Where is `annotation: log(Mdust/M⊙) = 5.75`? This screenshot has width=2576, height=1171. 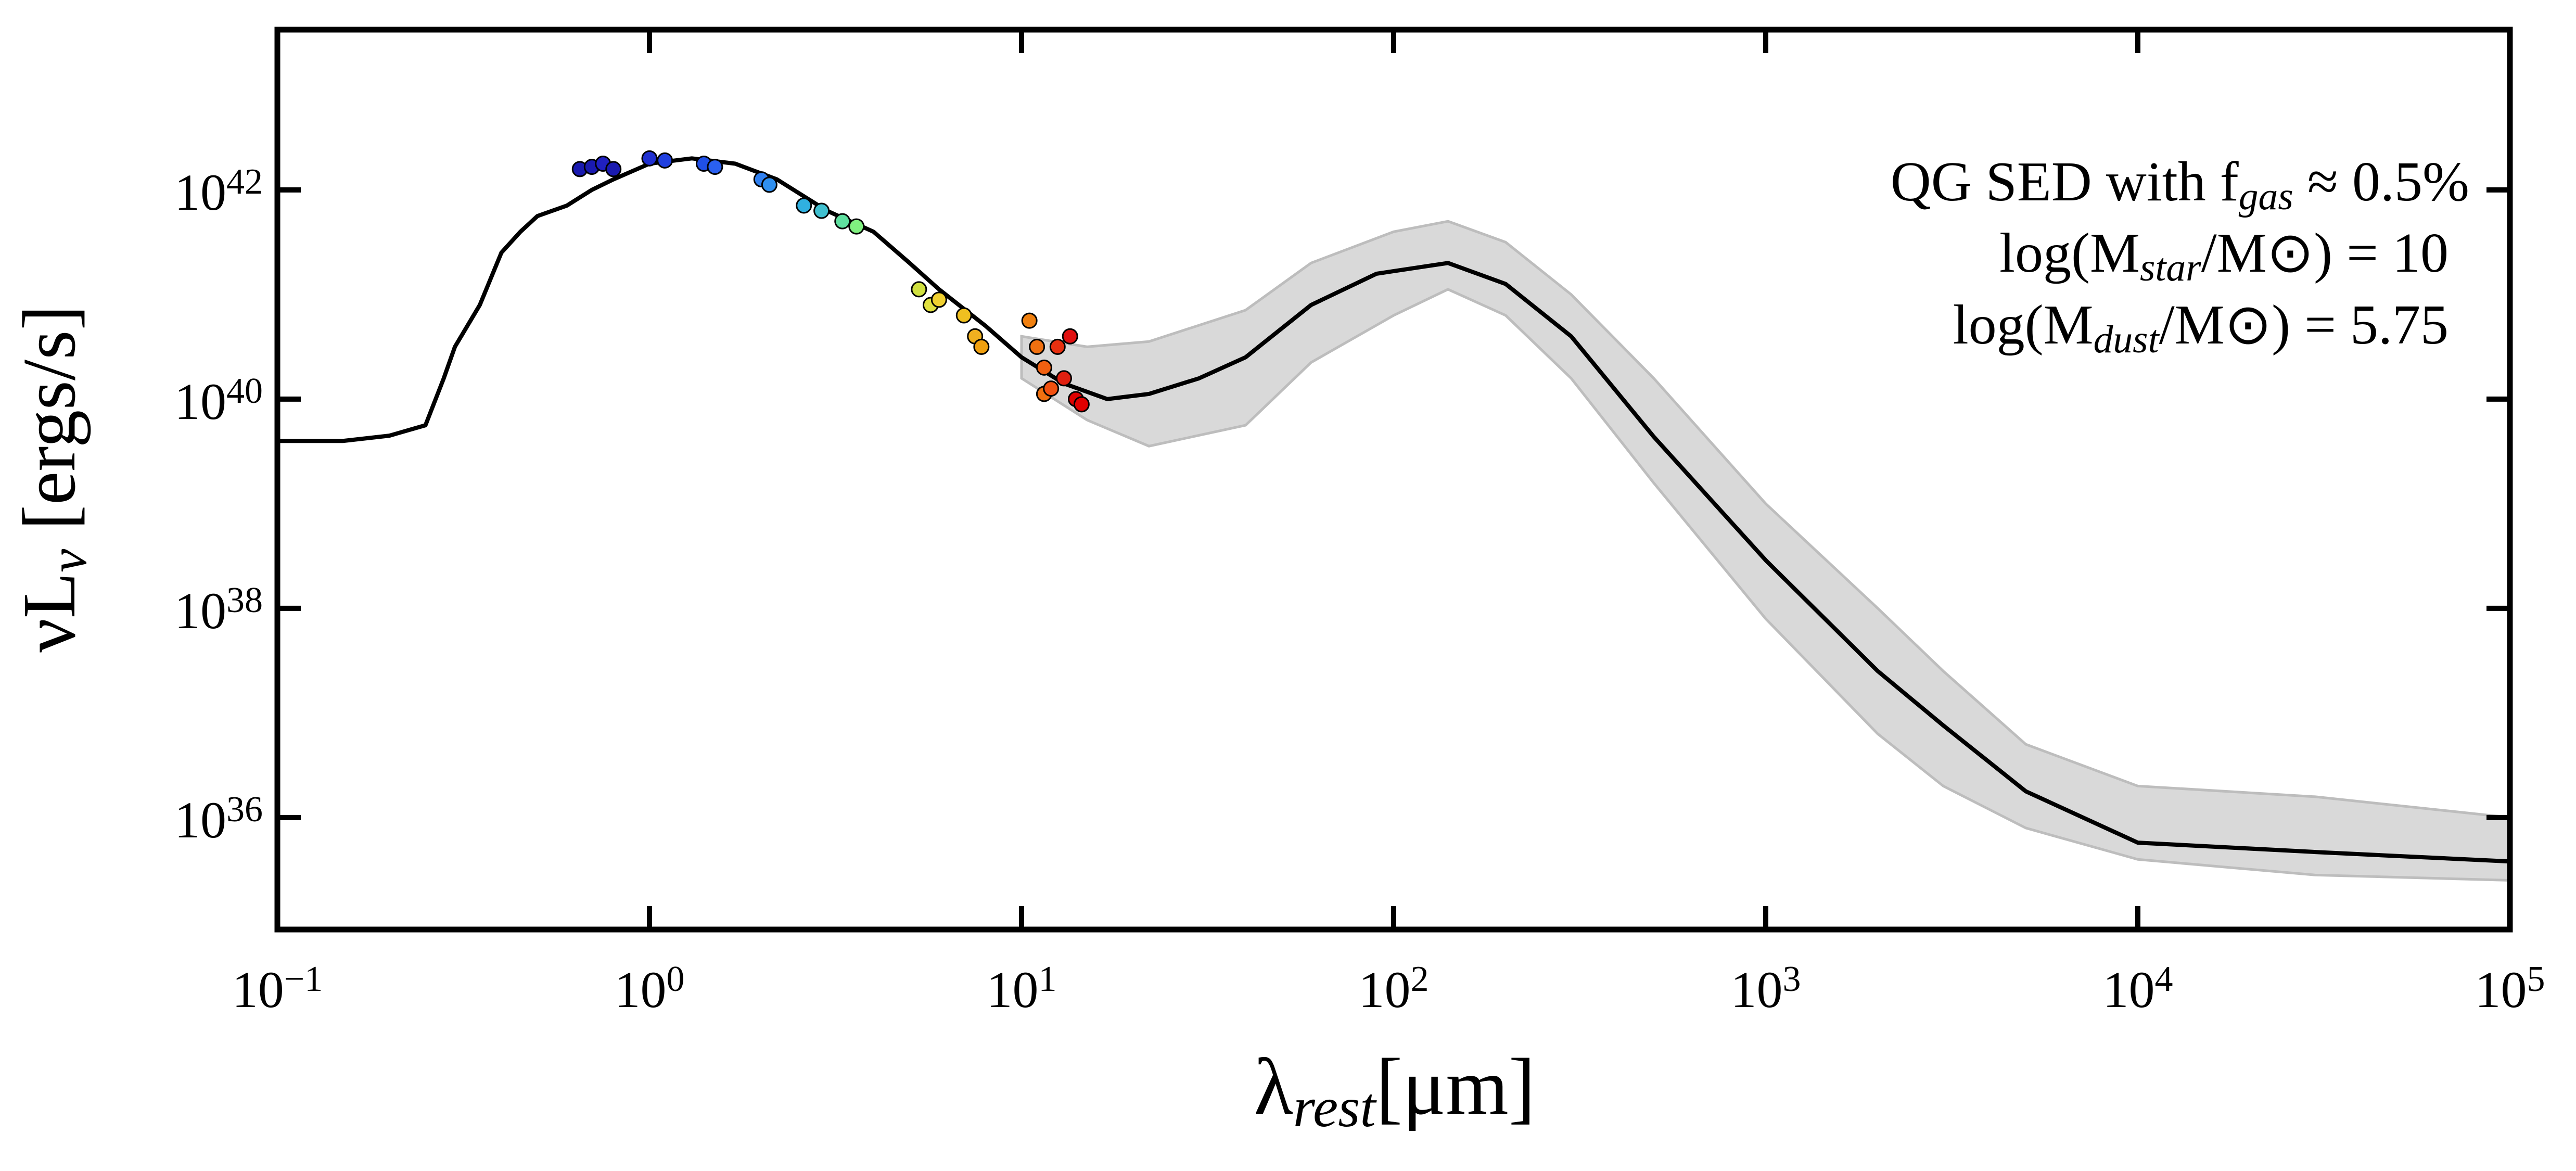
annotation: log(Mdust/M⊙) = 5.75 is located at coordinates (2201, 327).